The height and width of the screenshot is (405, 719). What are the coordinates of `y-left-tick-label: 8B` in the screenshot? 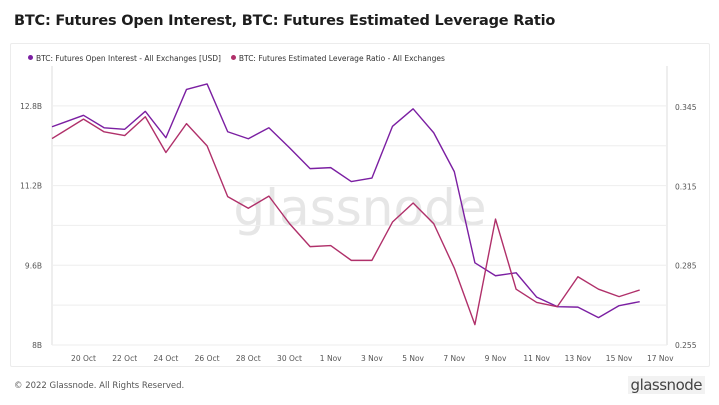 It's located at (37, 345).